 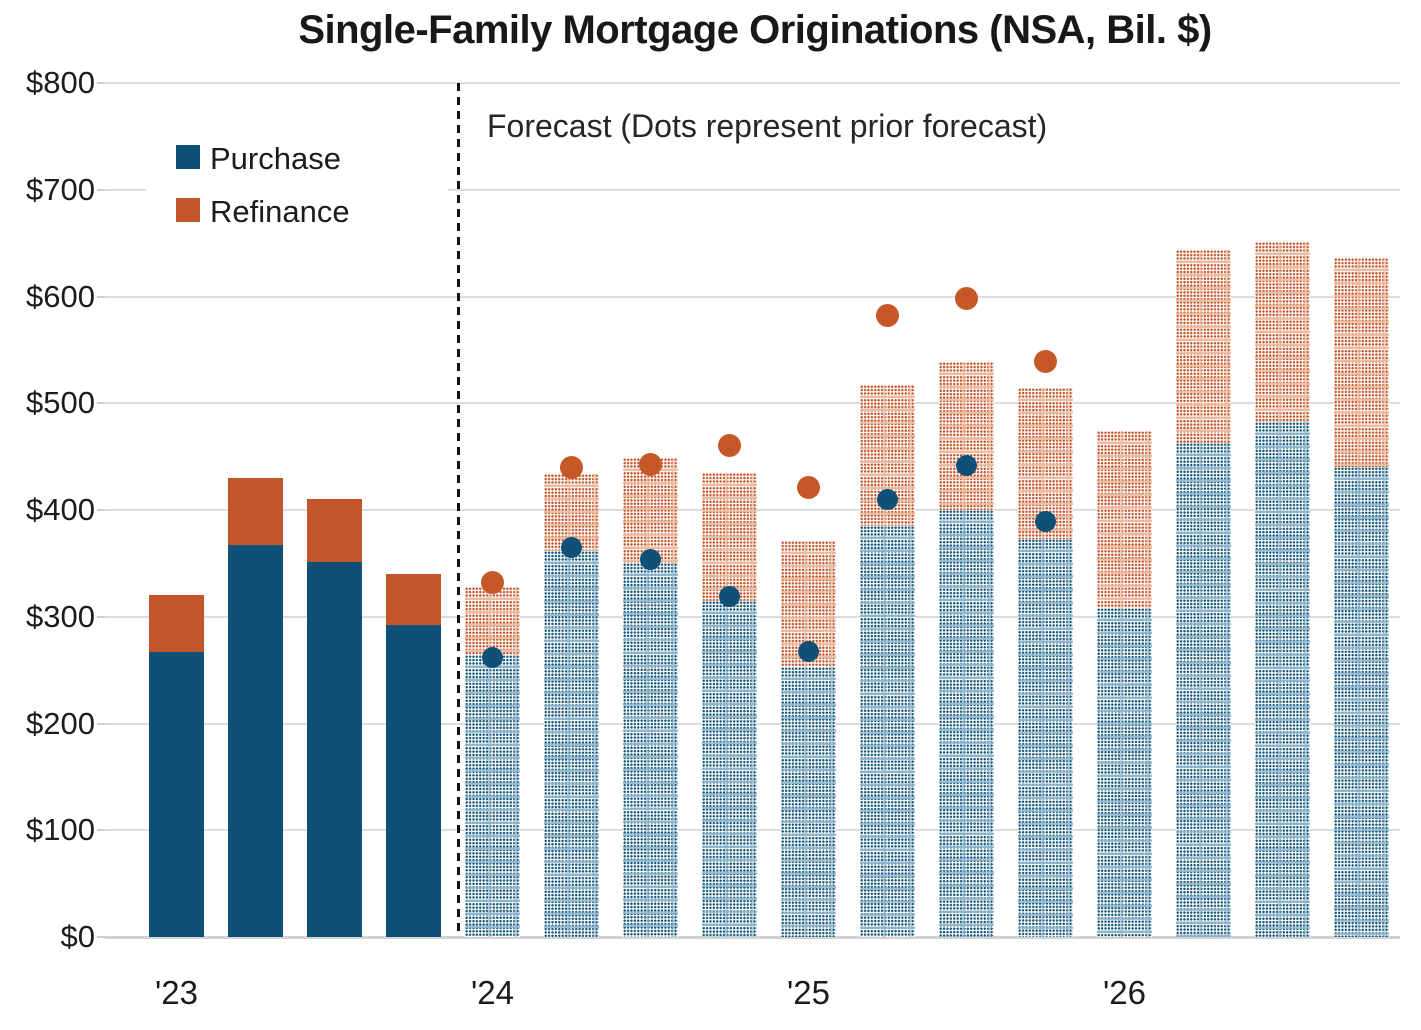 What do you see at coordinates (1203, 346) in the screenshot?
I see `bar-refinance-26Q2` at bounding box center [1203, 346].